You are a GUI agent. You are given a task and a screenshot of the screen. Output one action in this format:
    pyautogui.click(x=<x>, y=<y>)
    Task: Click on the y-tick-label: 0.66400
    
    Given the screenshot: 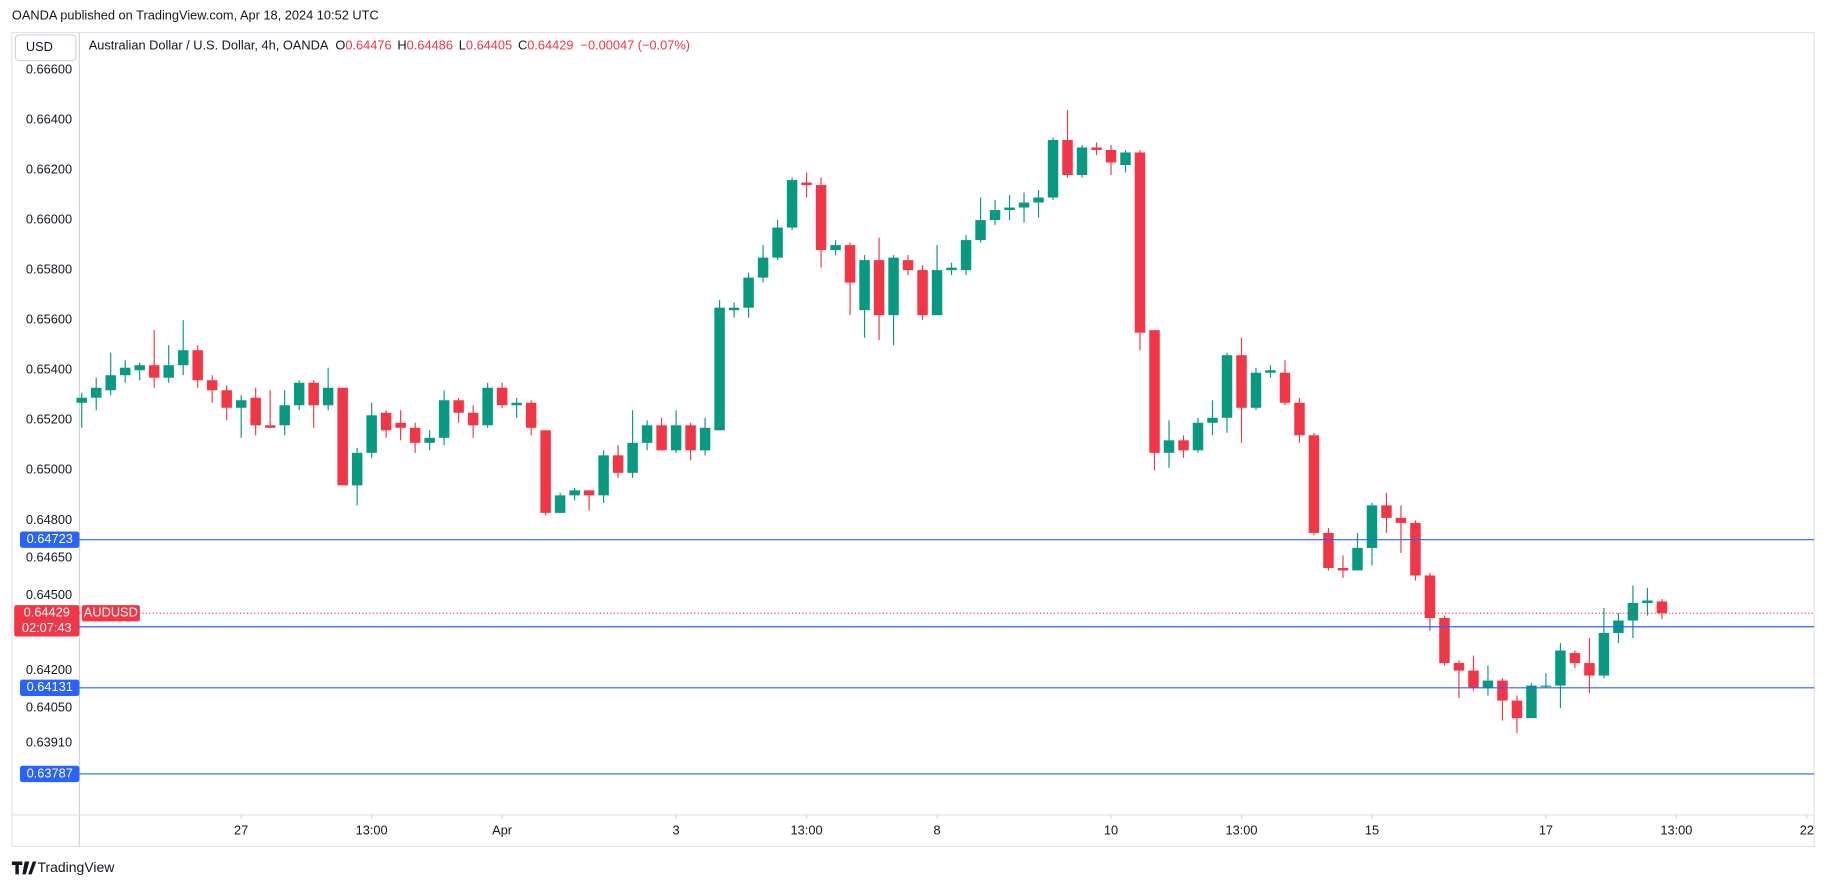 What is the action you would take?
    pyautogui.click(x=49, y=118)
    